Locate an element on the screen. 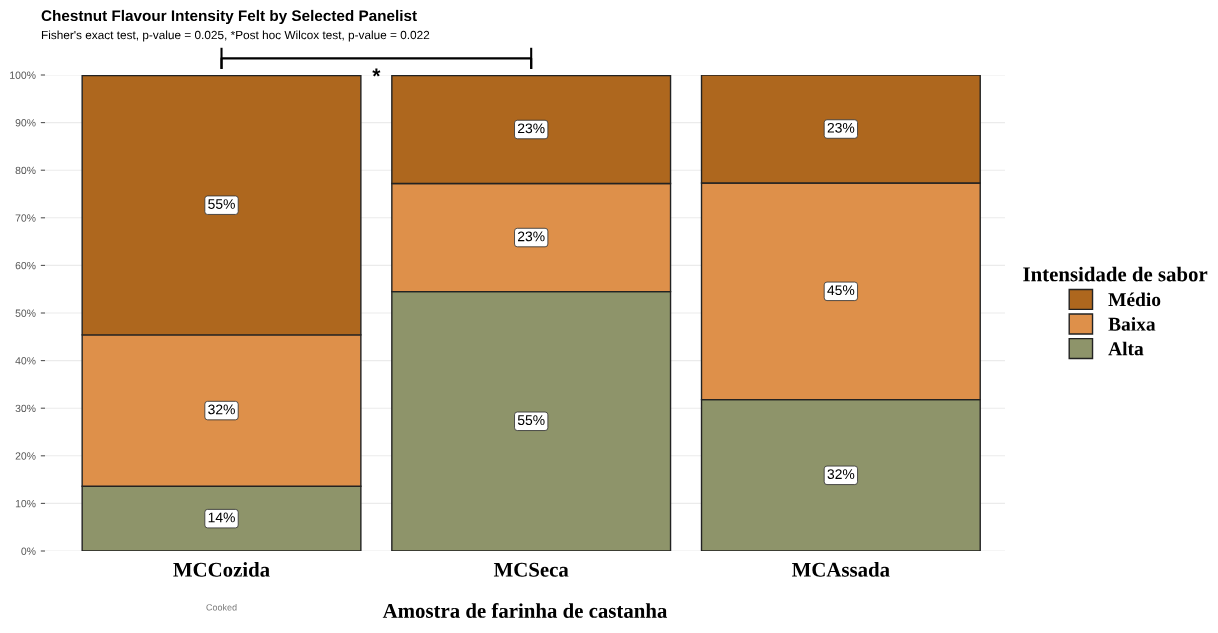 This screenshot has height=633, width=1218. y-tick-label: 10% is located at coordinates (25, 503).